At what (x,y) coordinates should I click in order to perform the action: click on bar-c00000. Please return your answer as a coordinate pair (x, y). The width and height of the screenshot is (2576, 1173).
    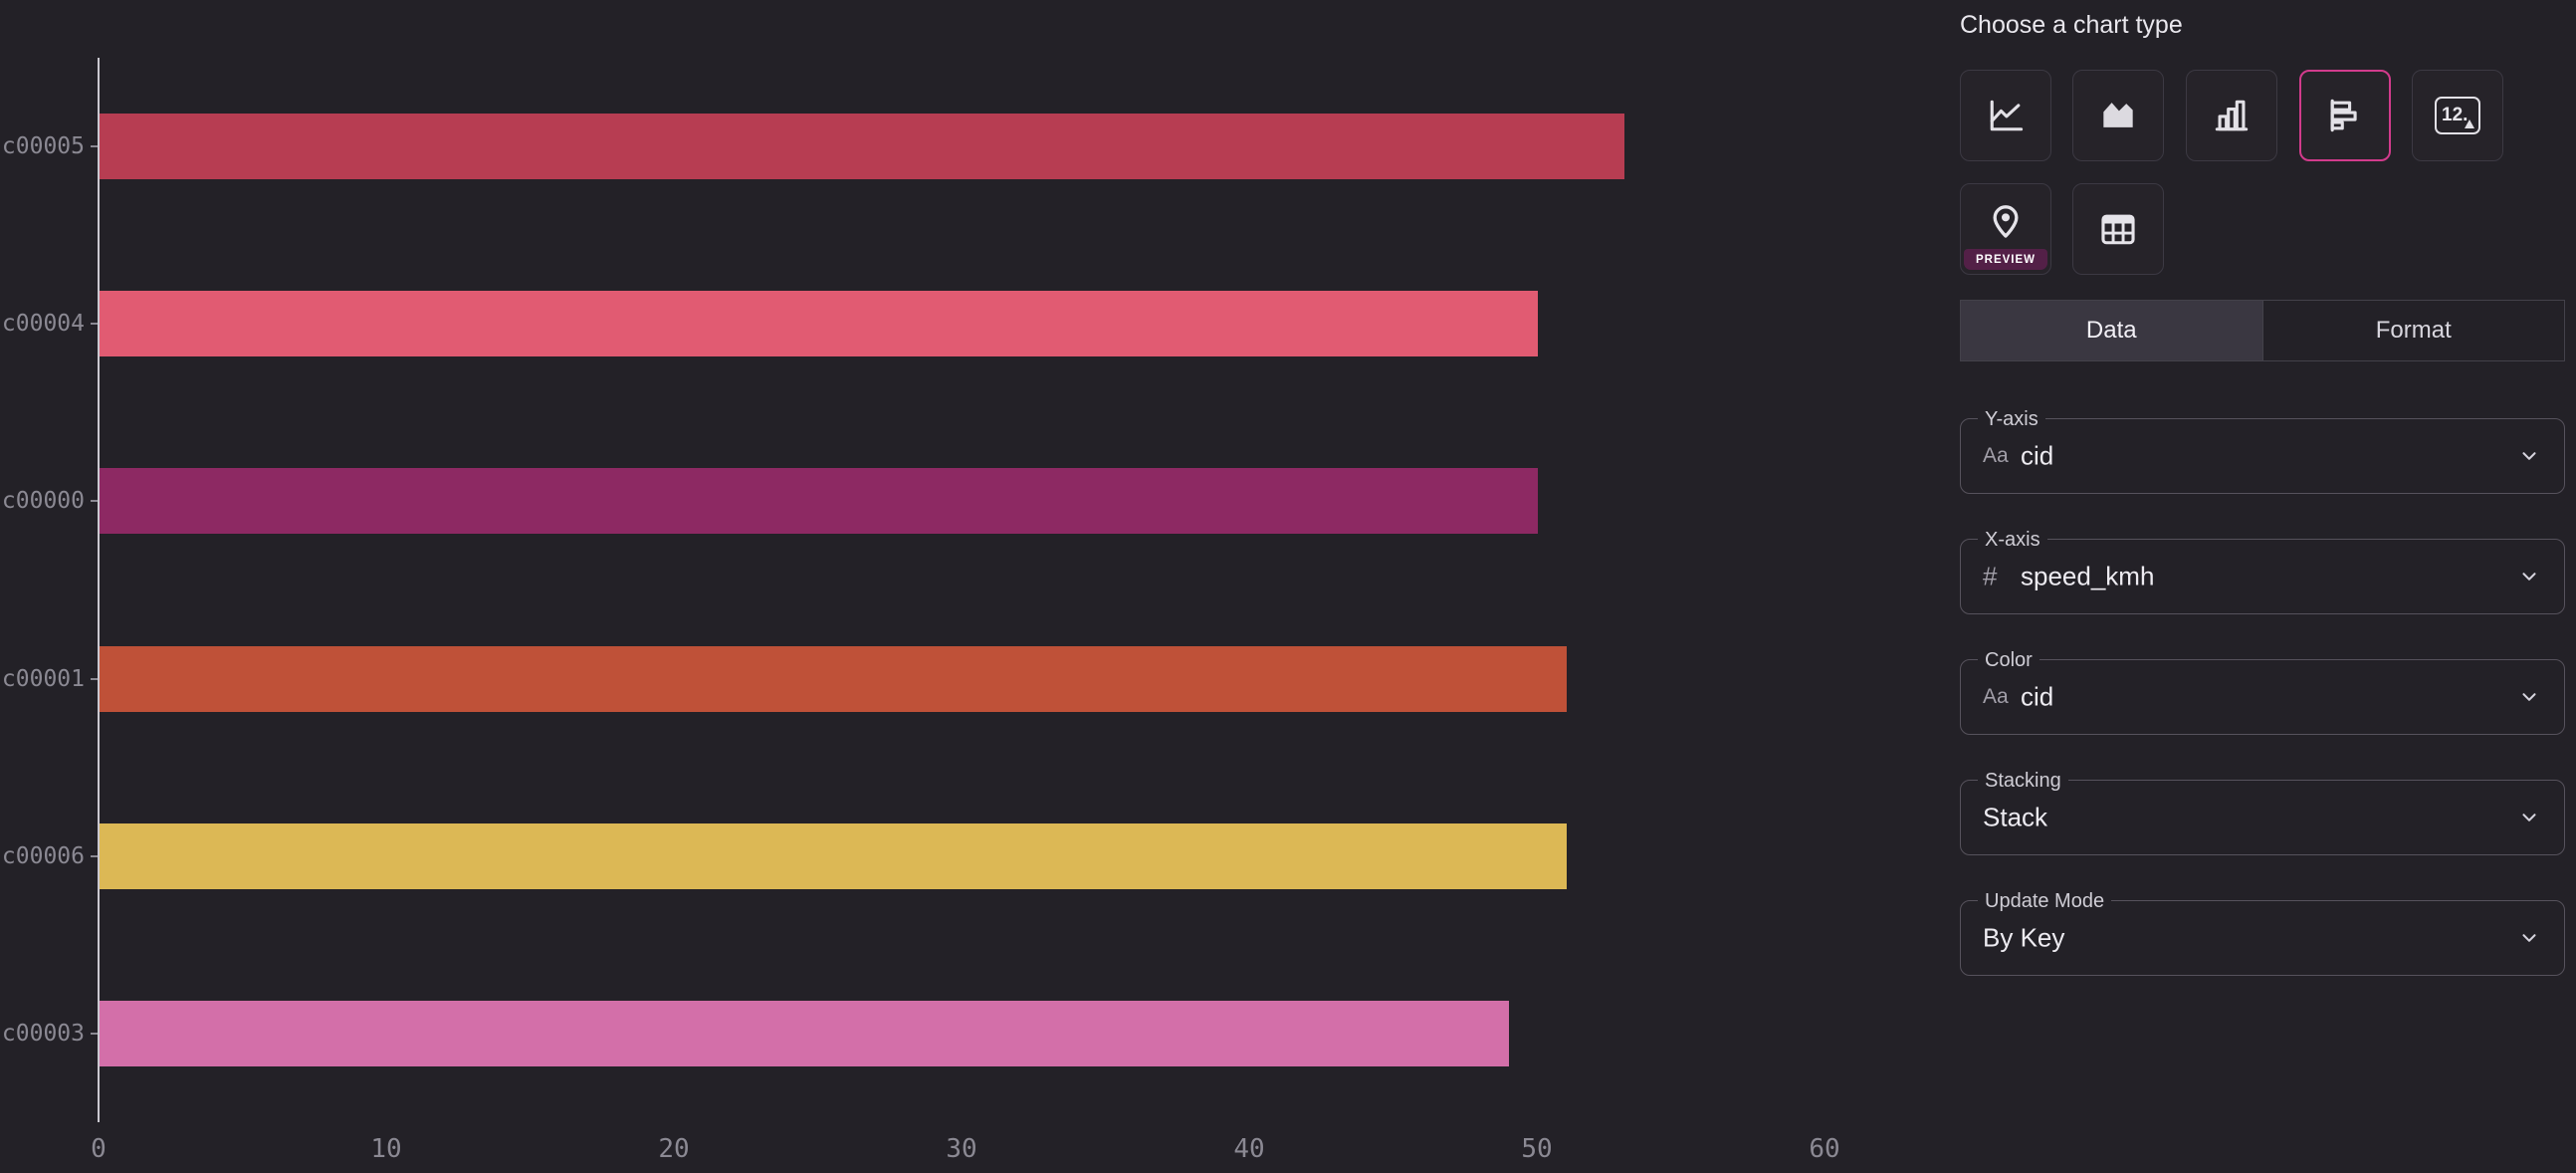
    Looking at the image, I should click on (819, 502).